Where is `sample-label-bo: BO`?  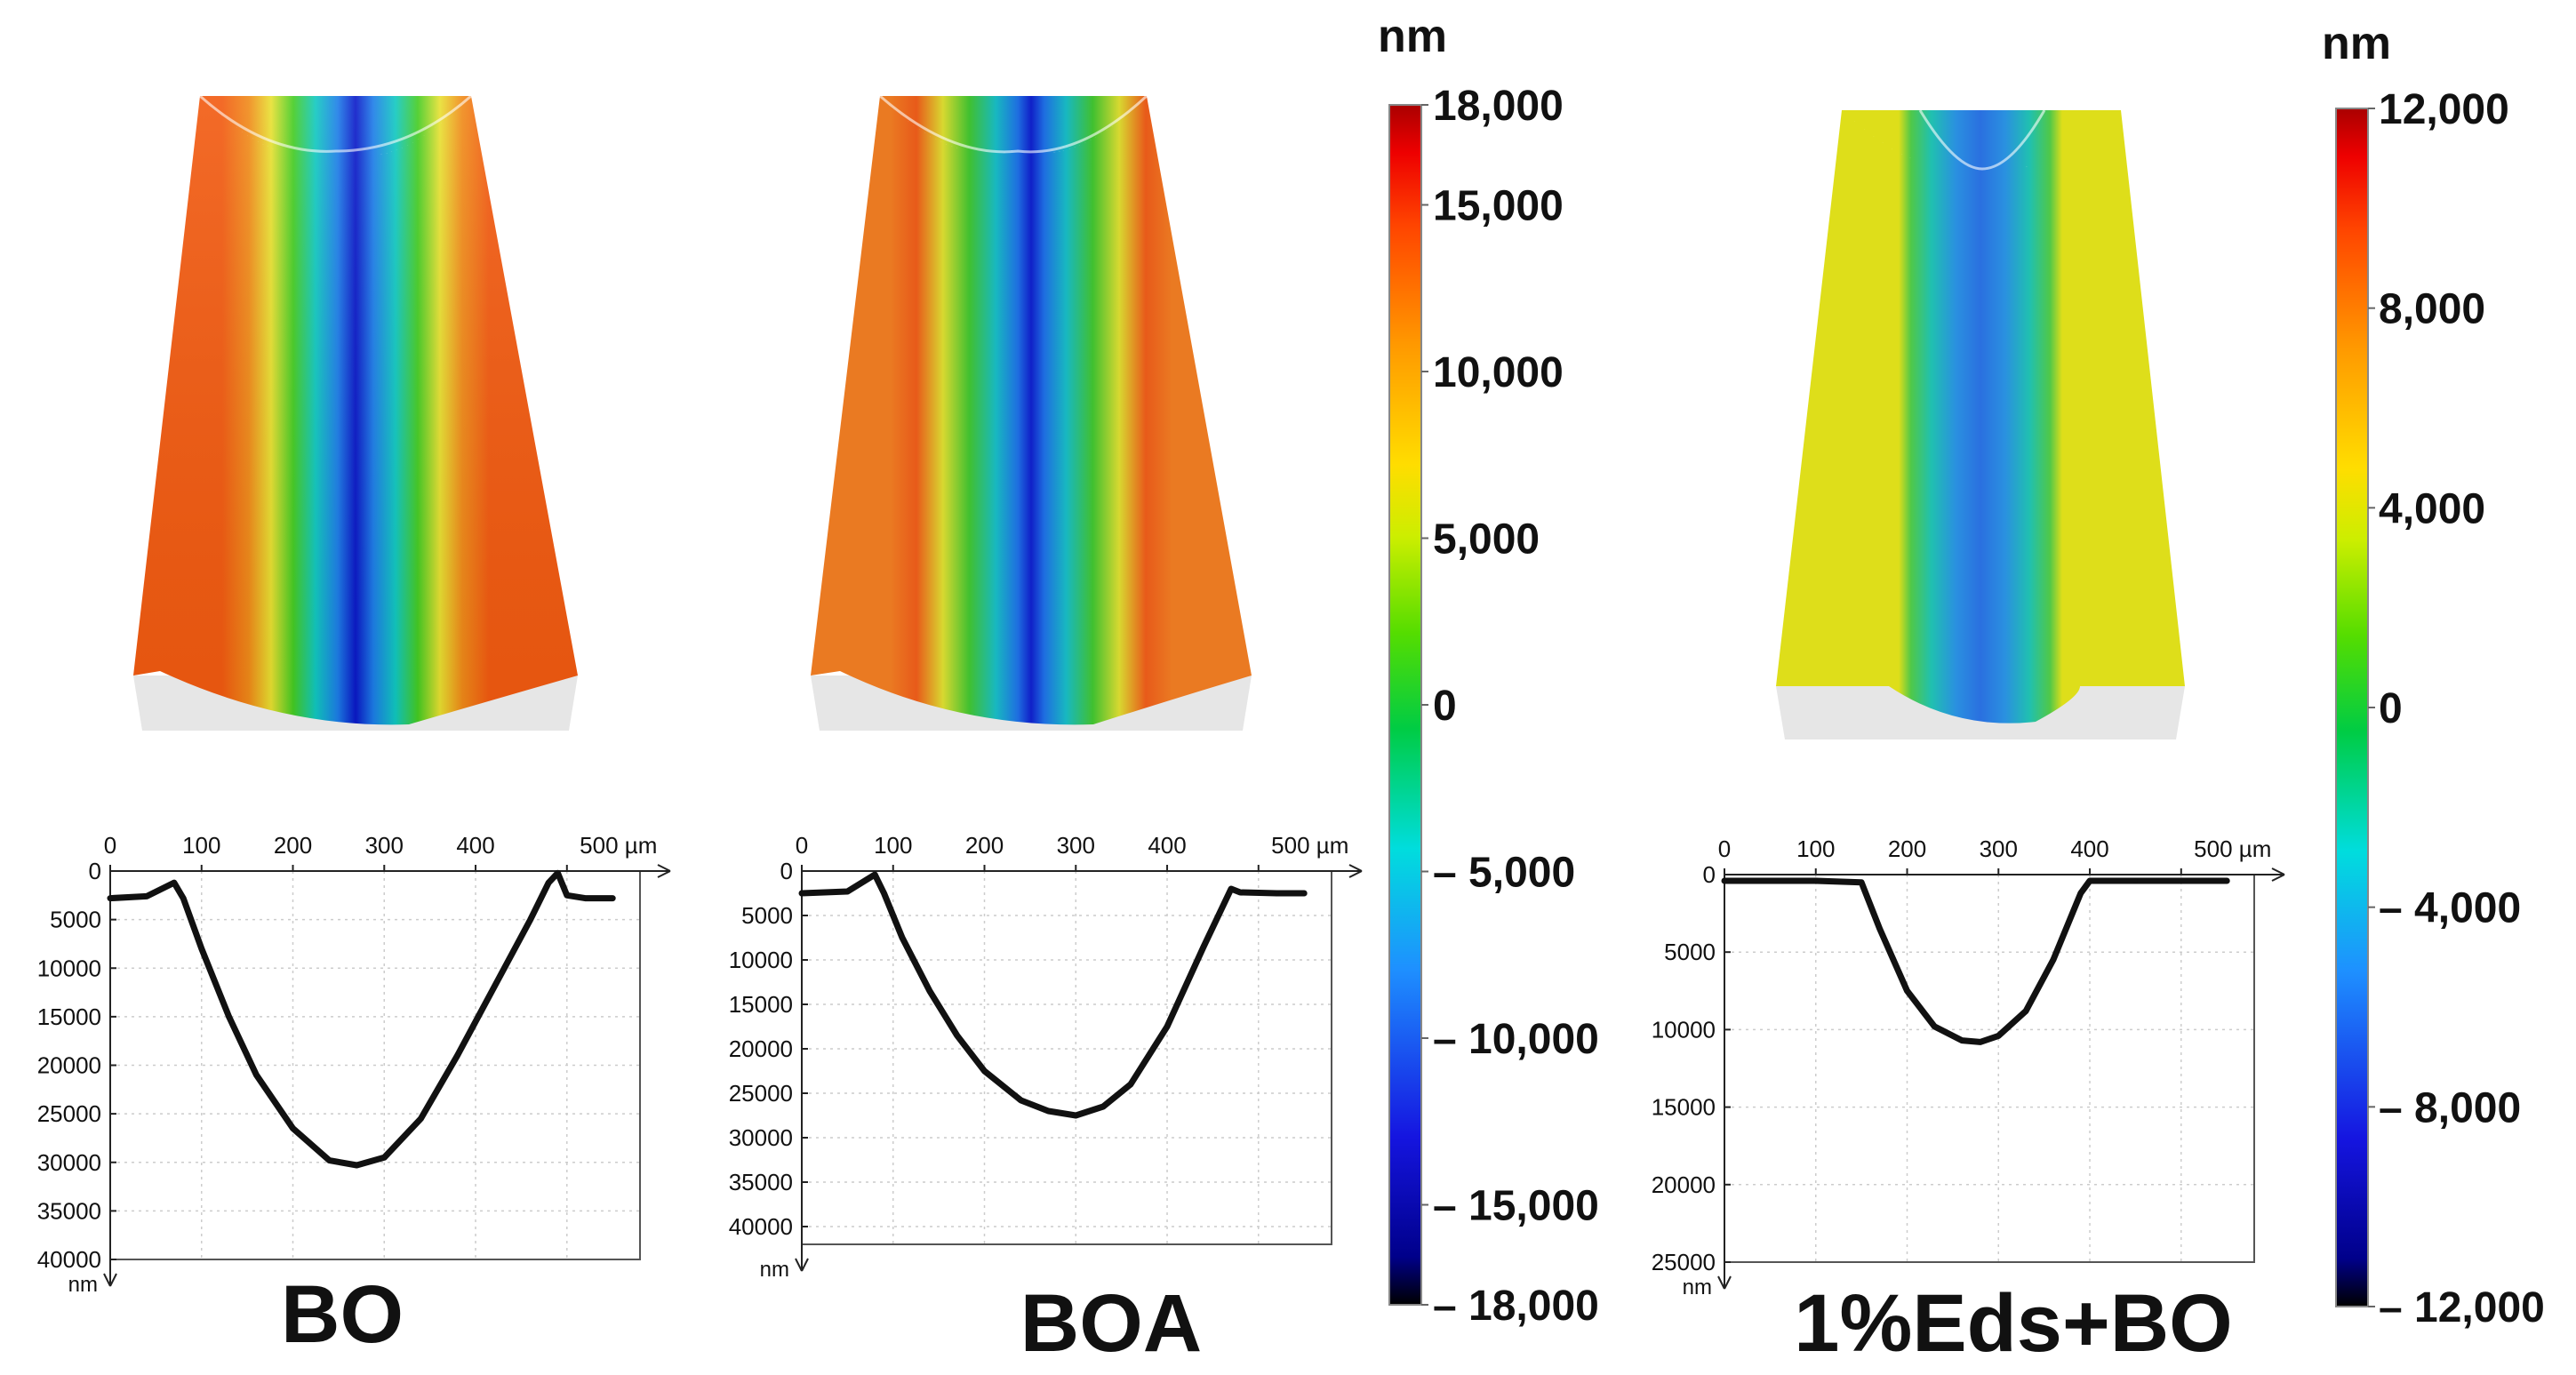 sample-label-bo: BO is located at coordinates (342, 1314).